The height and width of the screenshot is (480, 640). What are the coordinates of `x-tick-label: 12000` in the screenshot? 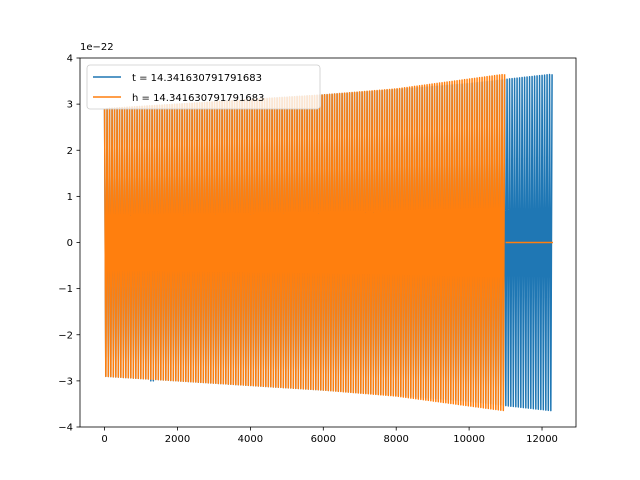 It's located at (542, 439).